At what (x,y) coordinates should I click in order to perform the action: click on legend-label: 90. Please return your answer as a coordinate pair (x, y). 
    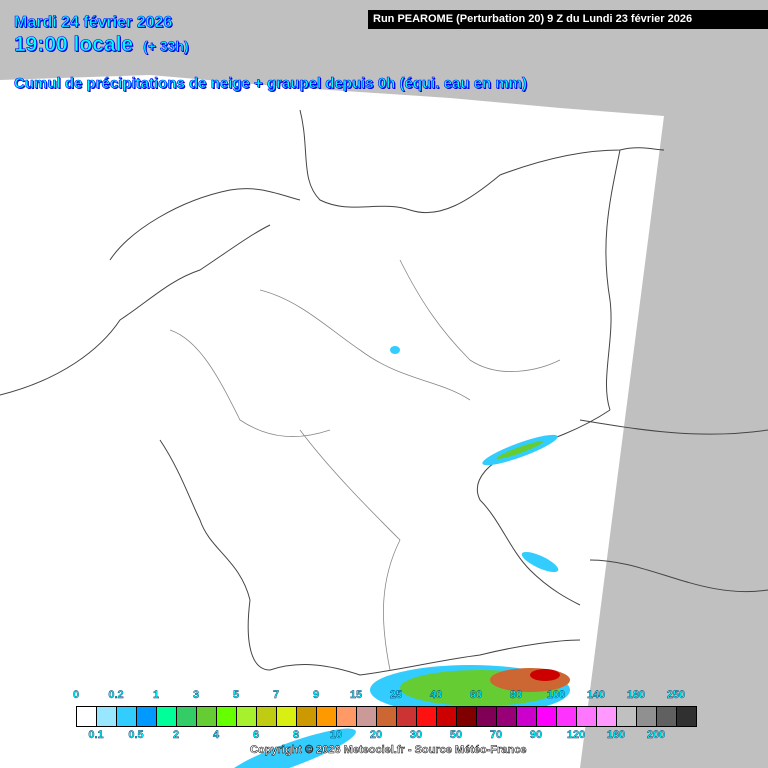
    Looking at the image, I should click on (536, 735).